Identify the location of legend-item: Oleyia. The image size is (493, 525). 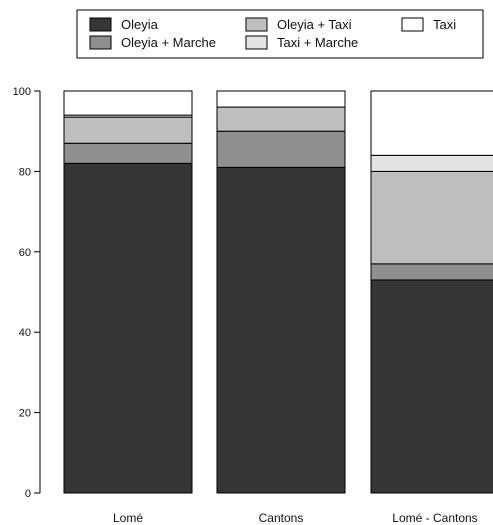
(124, 24).